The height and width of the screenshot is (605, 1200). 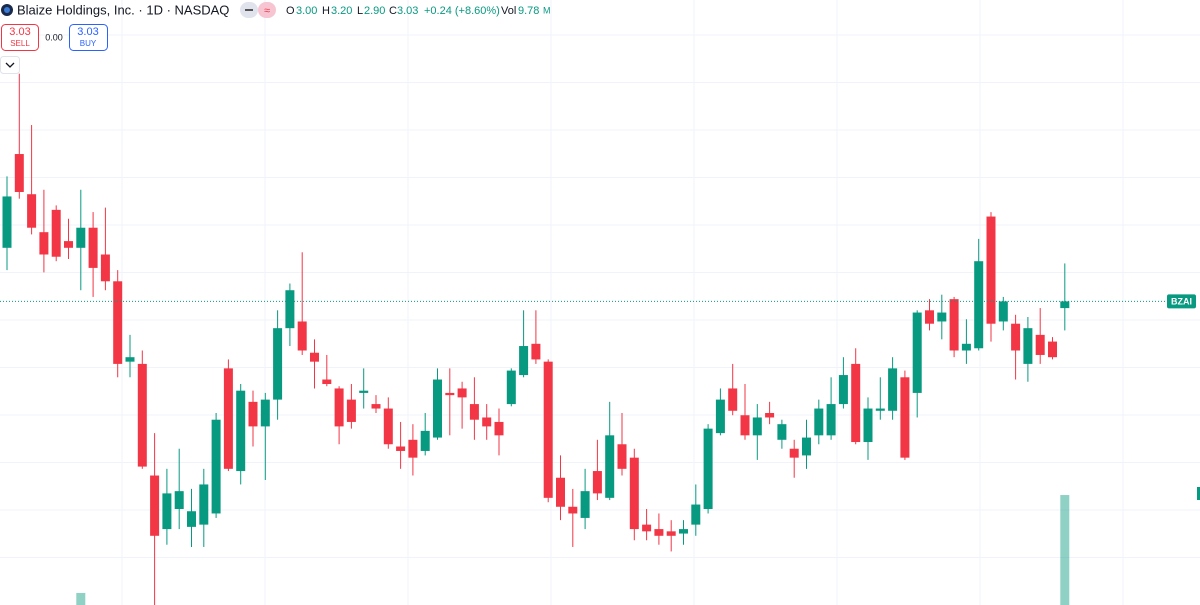 What do you see at coordinates (1198, 493) in the screenshot?
I see `scale-marker` at bounding box center [1198, 493].